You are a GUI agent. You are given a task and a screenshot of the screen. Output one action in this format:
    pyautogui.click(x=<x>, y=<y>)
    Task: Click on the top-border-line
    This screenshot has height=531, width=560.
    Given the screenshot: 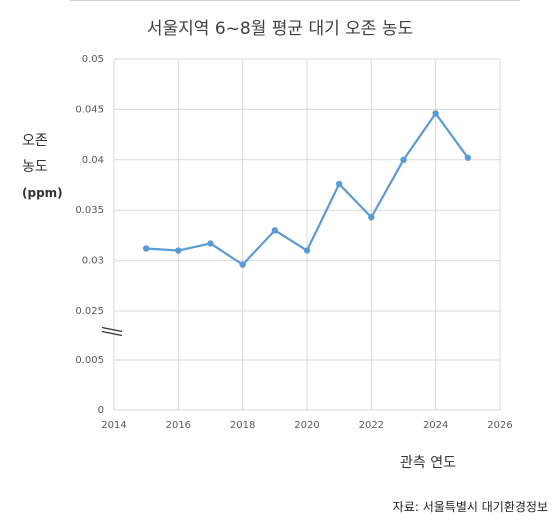 What is the action you would take?
    pyautogui.click(x=295, y=0)
    